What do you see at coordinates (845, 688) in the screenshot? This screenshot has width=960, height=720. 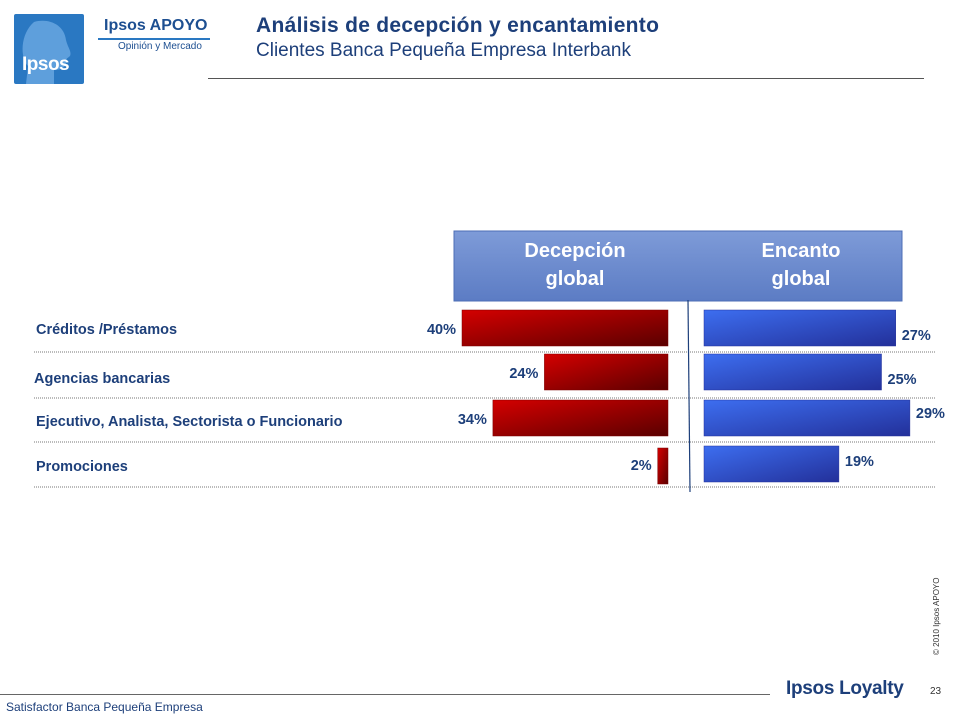 I see `loyalty-logo: Ipsos Loyalty` at bounding box center [845, 688].